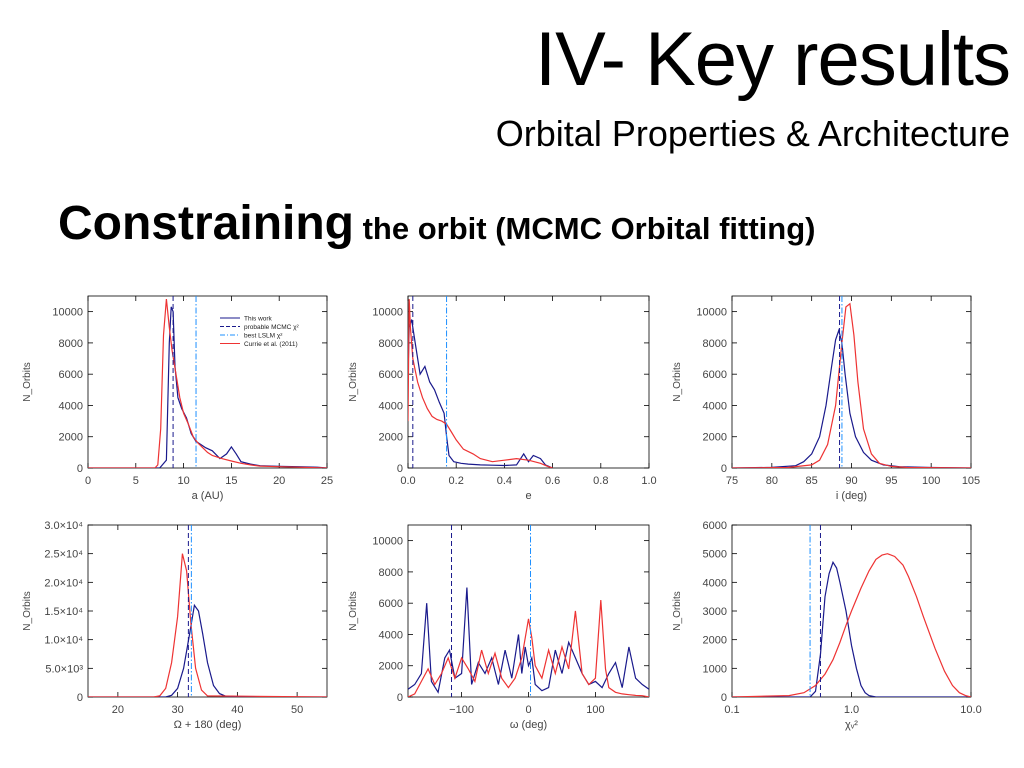 This screenshot has width=1024, height=768. Describe the element at coordinates (528, 725) in the screenshot. I see `x-axis-label: ω (deg)` at that location.